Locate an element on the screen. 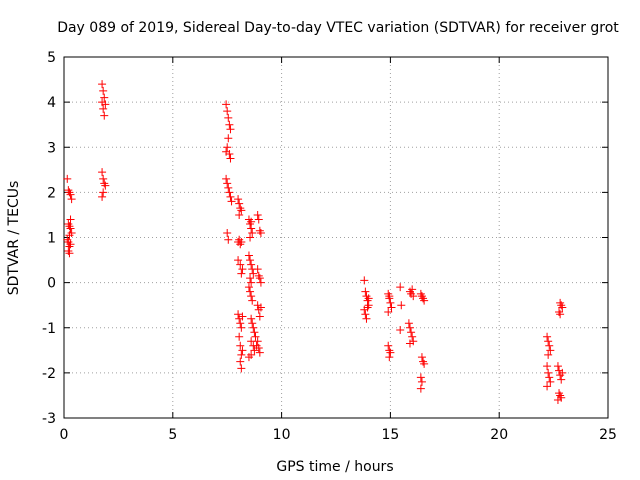 Image resolution: width=640 pixels, height=480 pixels. y-tick-label: -3 is located at coordinates (49, 419).